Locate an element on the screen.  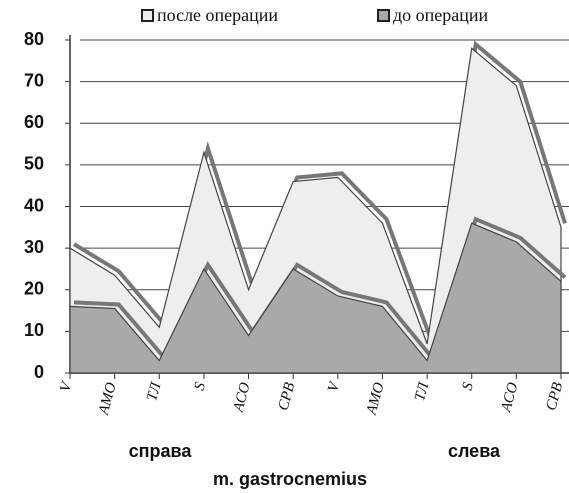
y-tick-label: 10 is located at coordinates (34, 330).